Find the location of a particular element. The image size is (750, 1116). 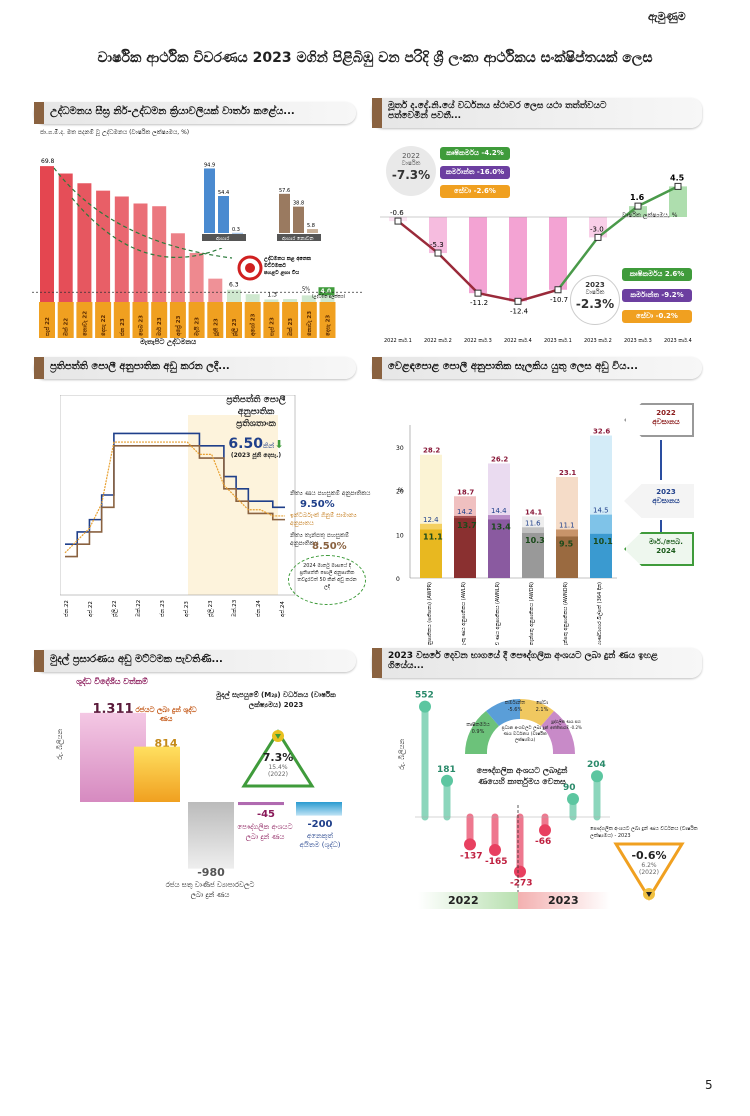

rate-label-2023-4: 11.1 is located at coordinates (567, 525).